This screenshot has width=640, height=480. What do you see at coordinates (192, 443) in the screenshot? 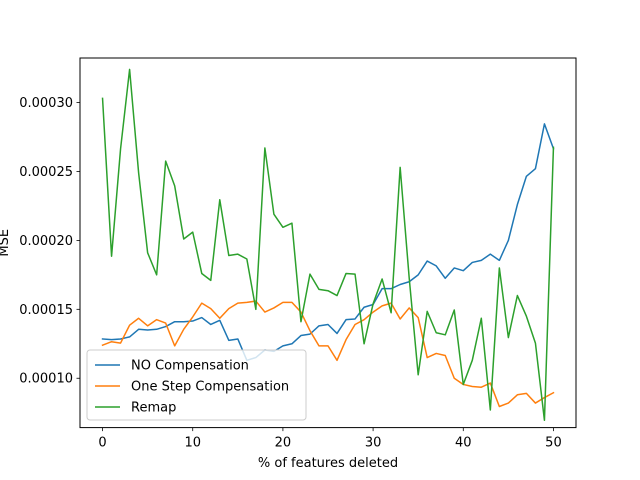
I see `x-tick-label: 10` at bounding box center [192, 443].